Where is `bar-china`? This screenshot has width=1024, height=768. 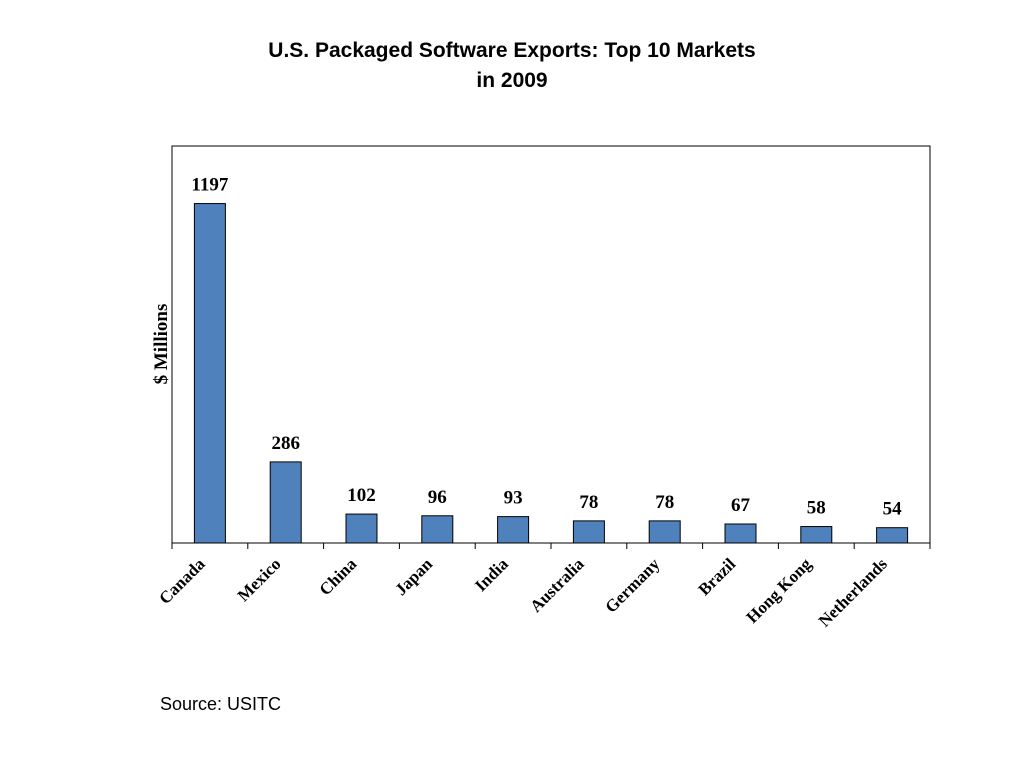
bar-china is located at coordinates (361, 528).